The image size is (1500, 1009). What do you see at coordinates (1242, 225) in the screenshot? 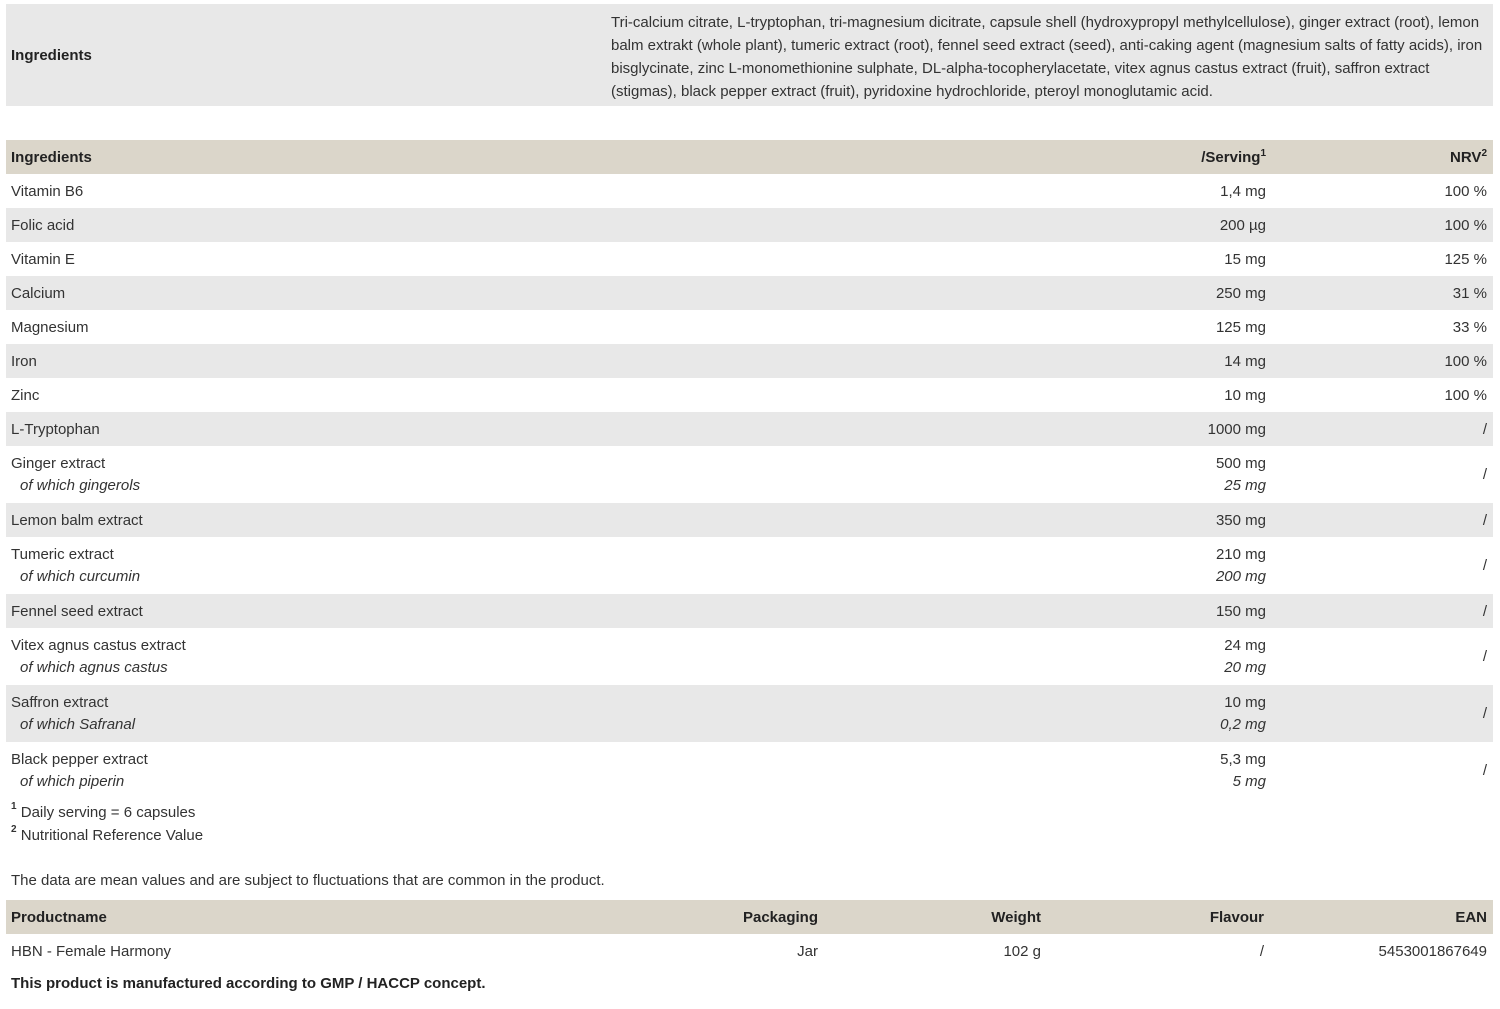
I see `serving-value: 200 µg` at bounding box center [1242, 225].